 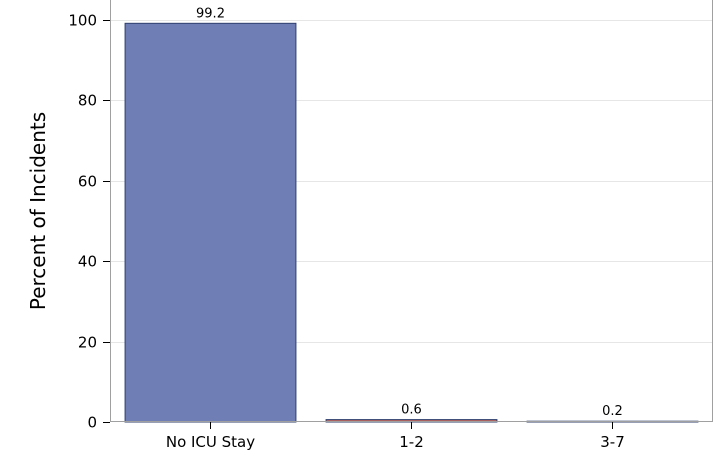 I want to click on y-tick-label: 0, so click(x=92, y=423).